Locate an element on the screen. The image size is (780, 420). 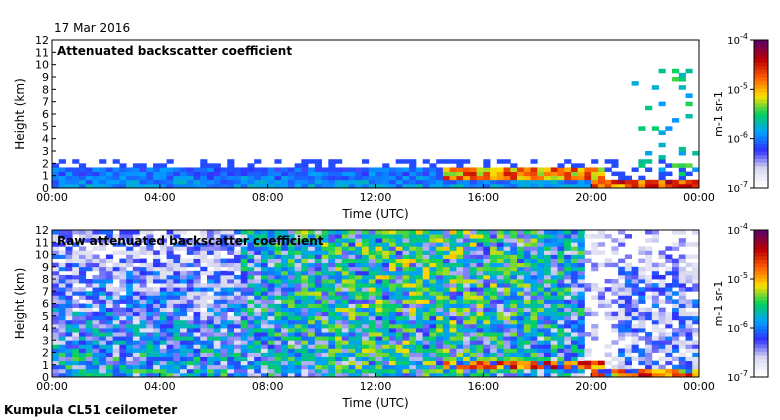
y-tick-label: 4 is located at coordinates (45, 139).